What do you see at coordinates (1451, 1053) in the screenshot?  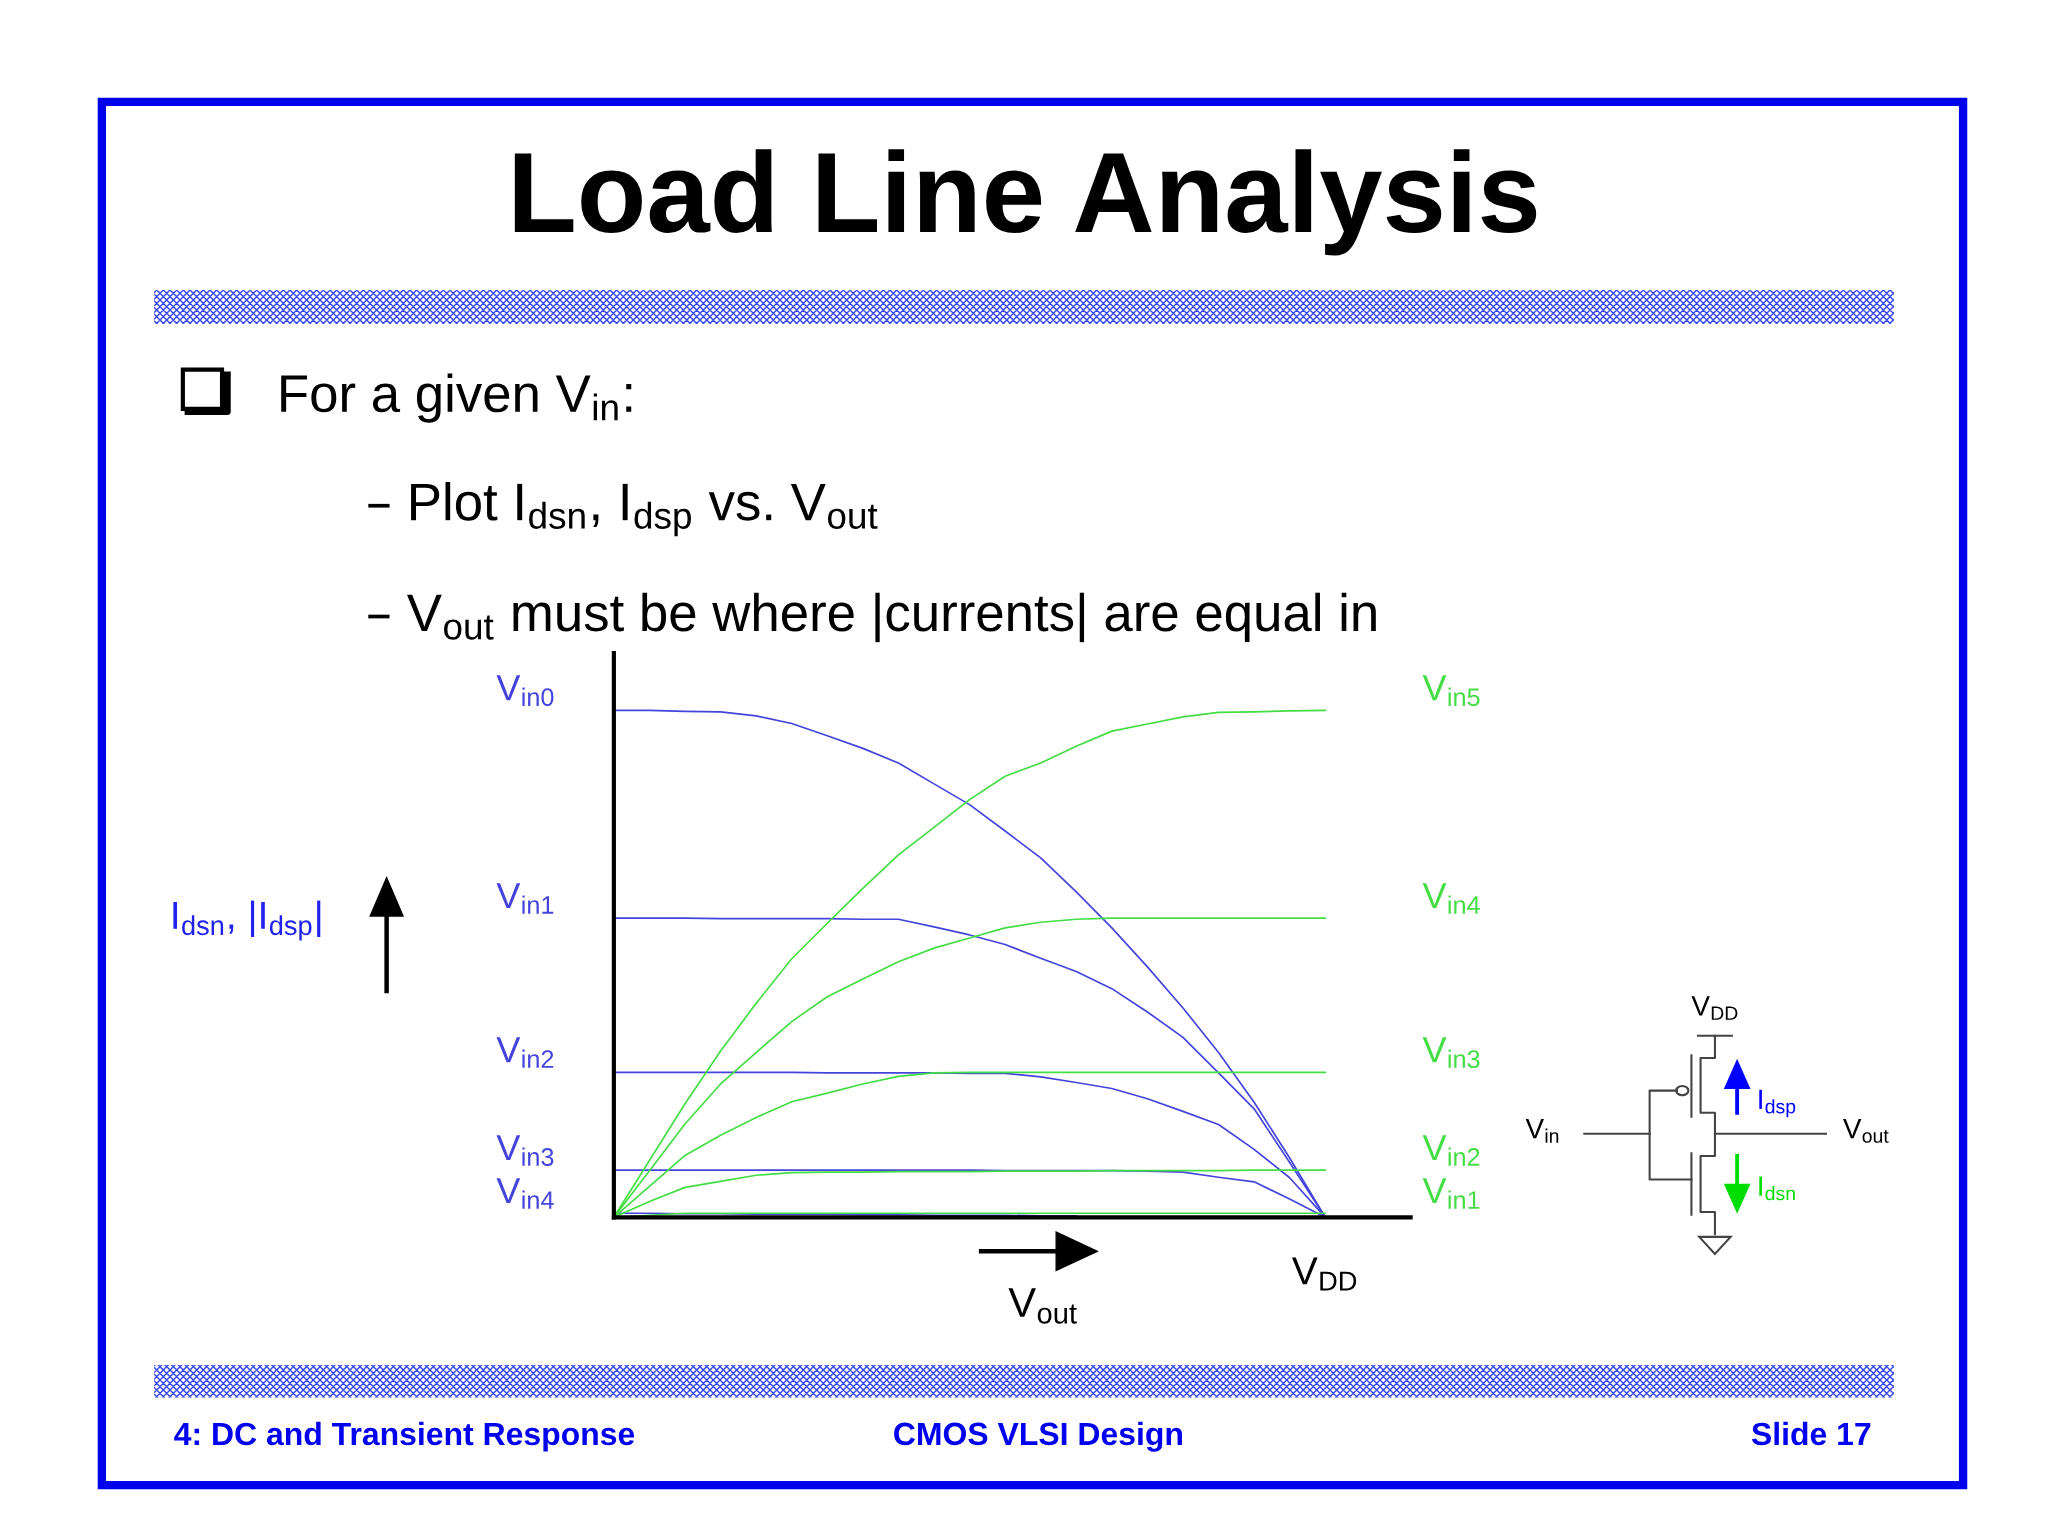 I see `text: V$_{in3}$` at bounding box center [1451, 1053].